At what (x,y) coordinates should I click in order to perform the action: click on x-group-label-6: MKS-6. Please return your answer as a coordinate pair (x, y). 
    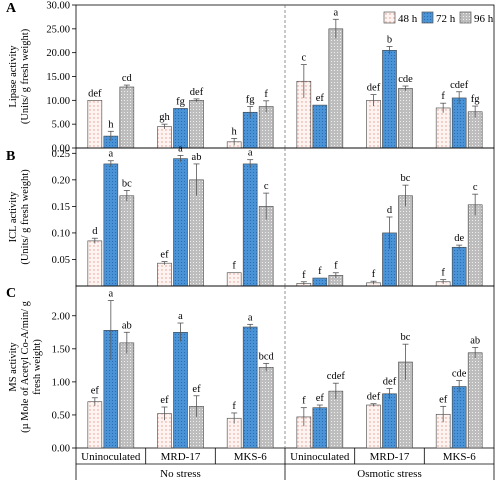
    Looking at the image, I should click on (460, 457).